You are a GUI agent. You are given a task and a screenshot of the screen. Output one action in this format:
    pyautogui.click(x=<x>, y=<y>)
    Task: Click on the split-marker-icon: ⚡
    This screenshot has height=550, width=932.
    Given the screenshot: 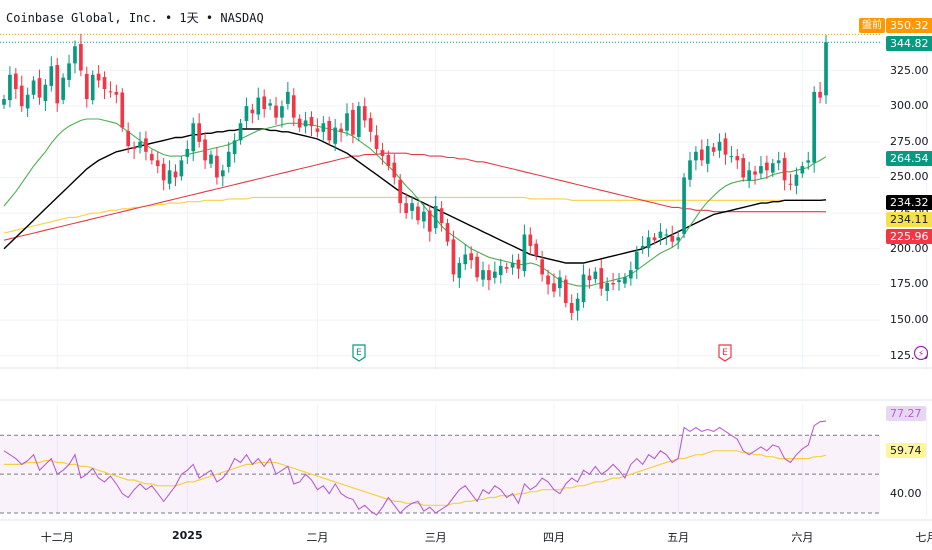 What is the action you would take?
    pyautogui.click(x=920, y=353)
    